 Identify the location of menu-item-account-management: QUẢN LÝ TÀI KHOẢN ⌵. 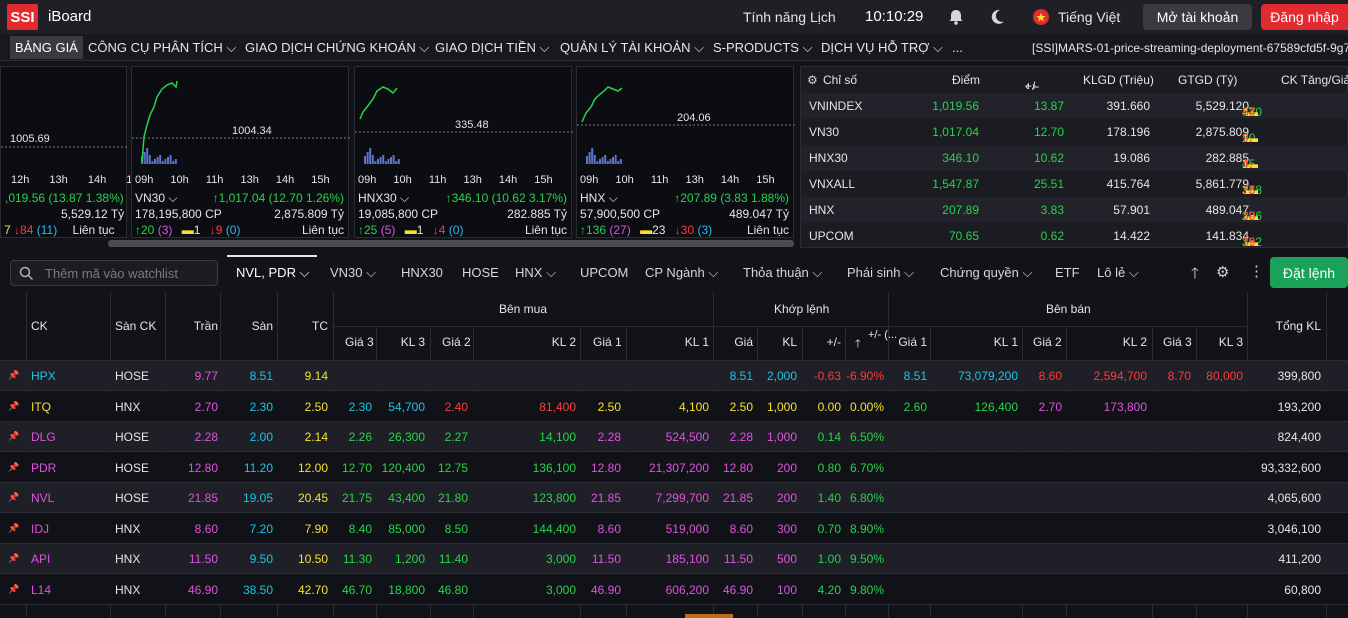
(632, 48).